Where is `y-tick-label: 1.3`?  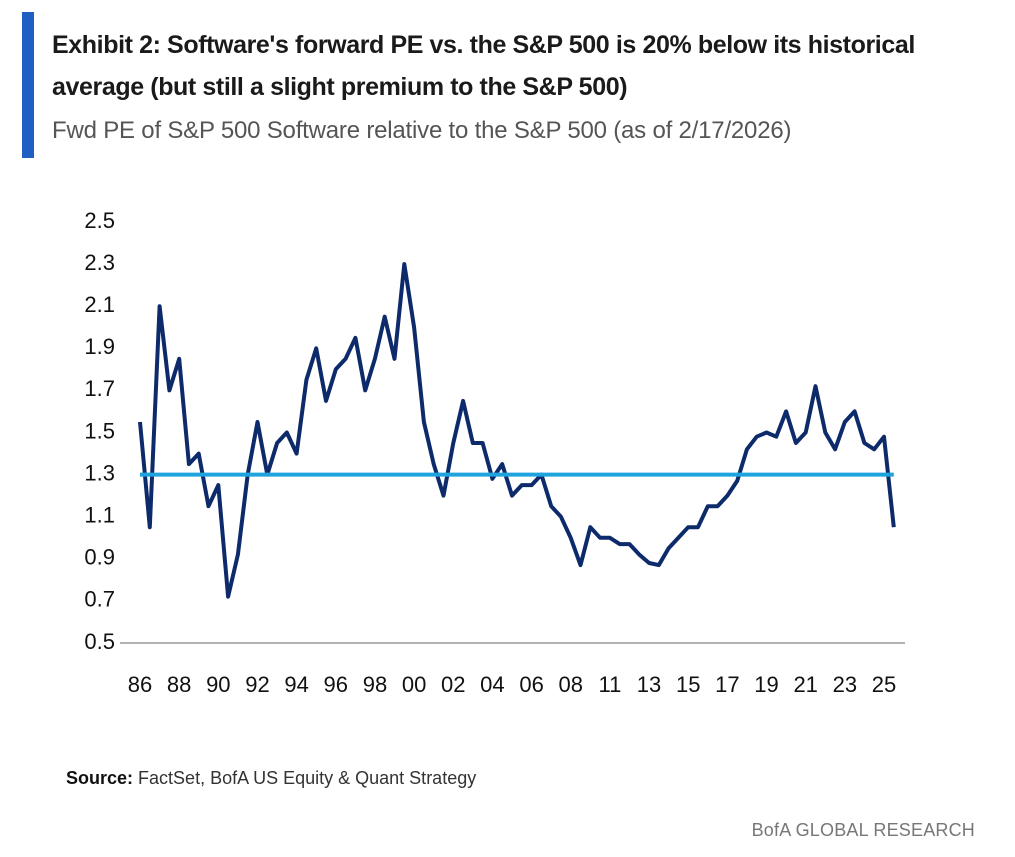 y-tick-label: 1.3 is located at coordinates (99, 472).